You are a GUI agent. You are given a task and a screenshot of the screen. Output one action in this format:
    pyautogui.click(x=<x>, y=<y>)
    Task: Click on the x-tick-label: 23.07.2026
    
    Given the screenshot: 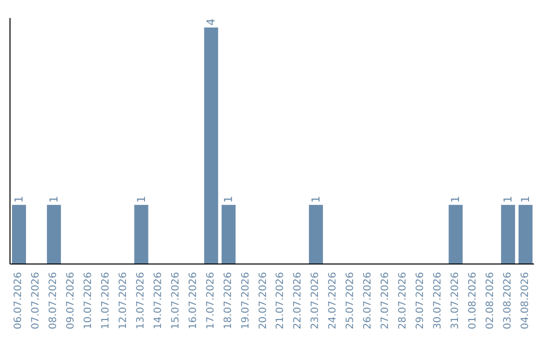 What is the action you would take?
    pyautogui.click(x=316, y=301)
    